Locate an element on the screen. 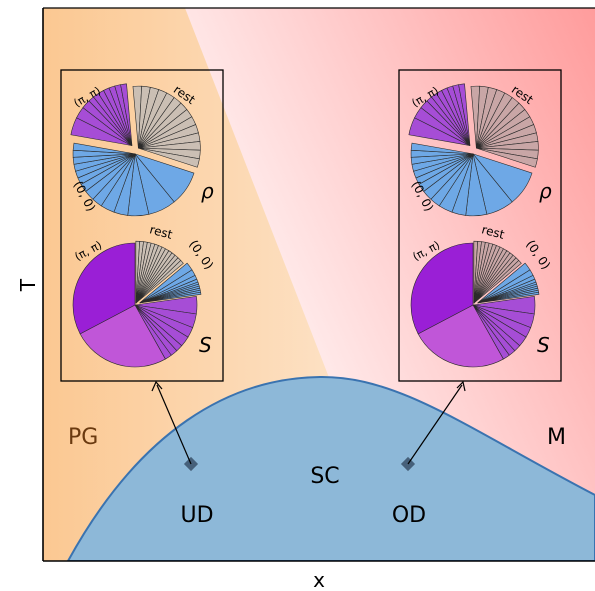  od-inset-box is located at coordinates (480, 225).